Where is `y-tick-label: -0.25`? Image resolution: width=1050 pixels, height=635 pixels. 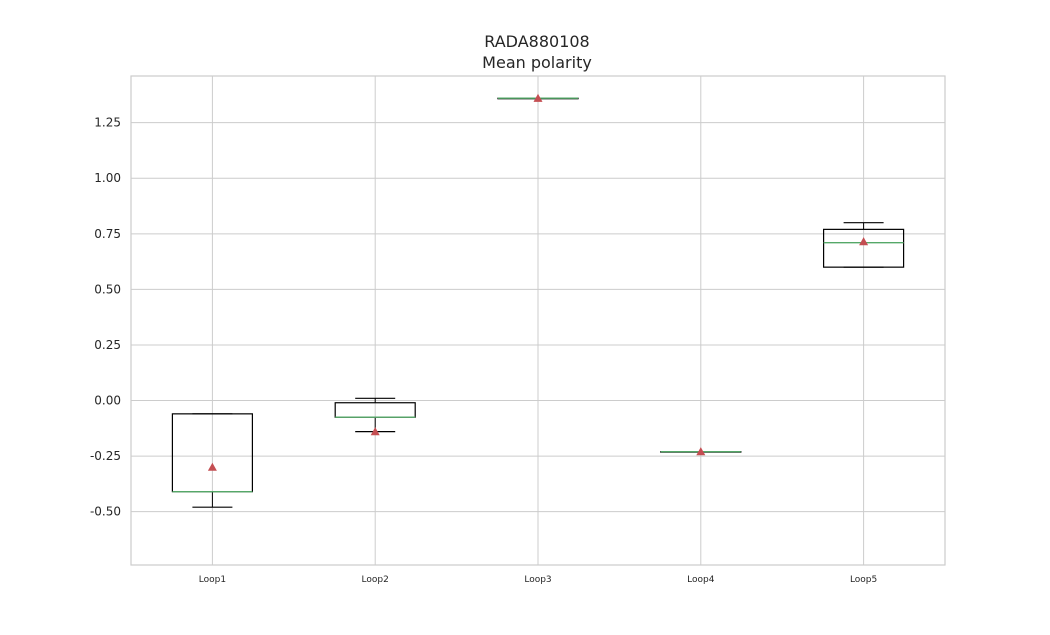 y-tick-label: -0.25 is located at coordinates (105, 456).